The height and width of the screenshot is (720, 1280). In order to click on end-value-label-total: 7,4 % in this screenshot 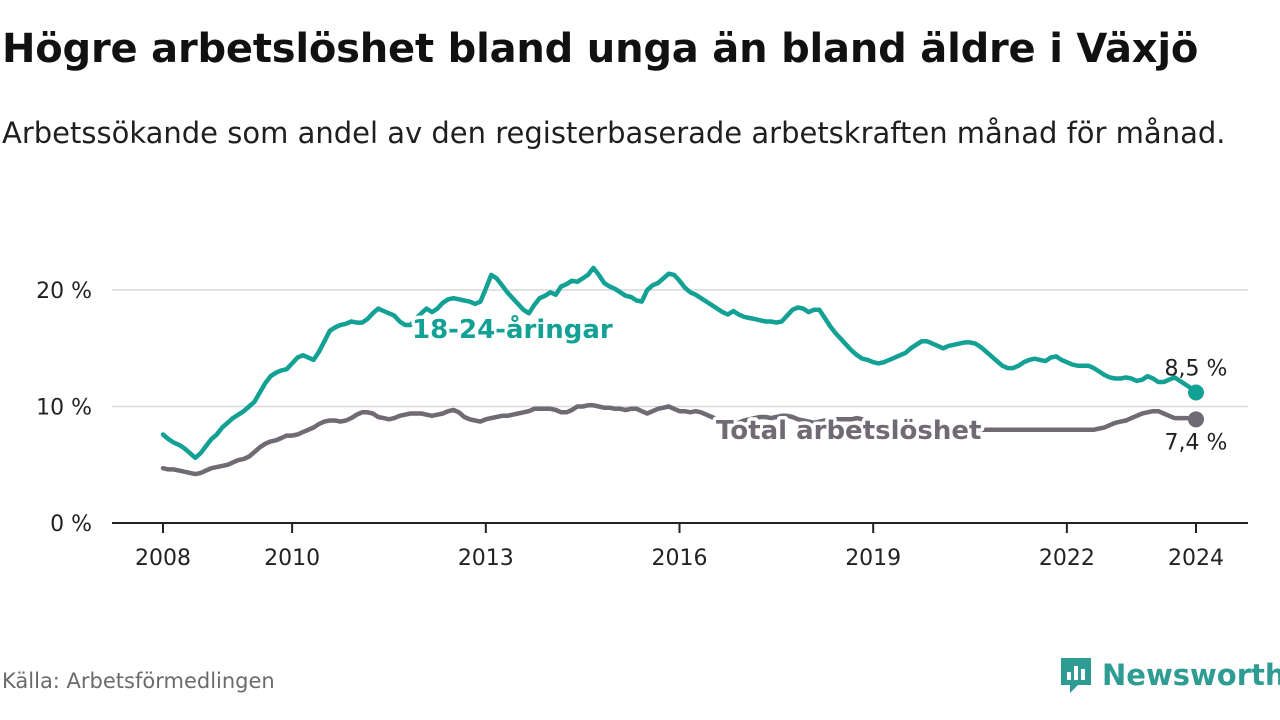, I will do `click(1196, 442)`.